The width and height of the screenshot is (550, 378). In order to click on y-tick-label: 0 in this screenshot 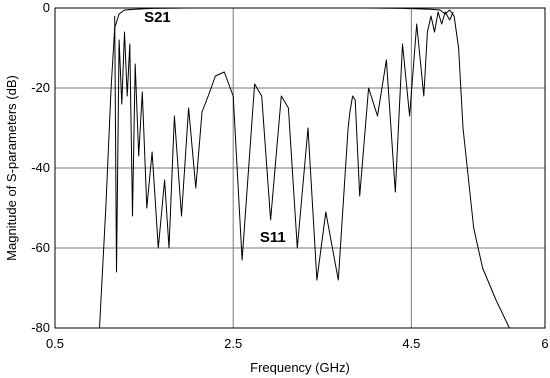, I will do `click(46, 7)`.